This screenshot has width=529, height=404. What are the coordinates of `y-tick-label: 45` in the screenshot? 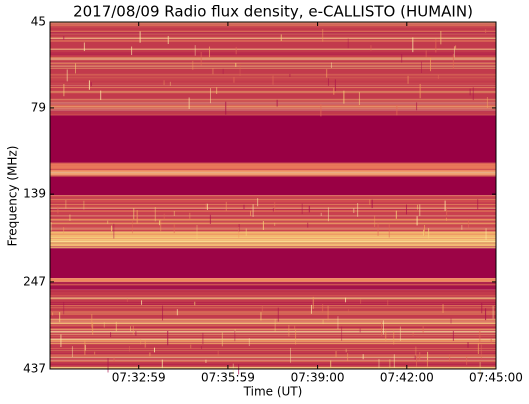 It's located at (38, 22).